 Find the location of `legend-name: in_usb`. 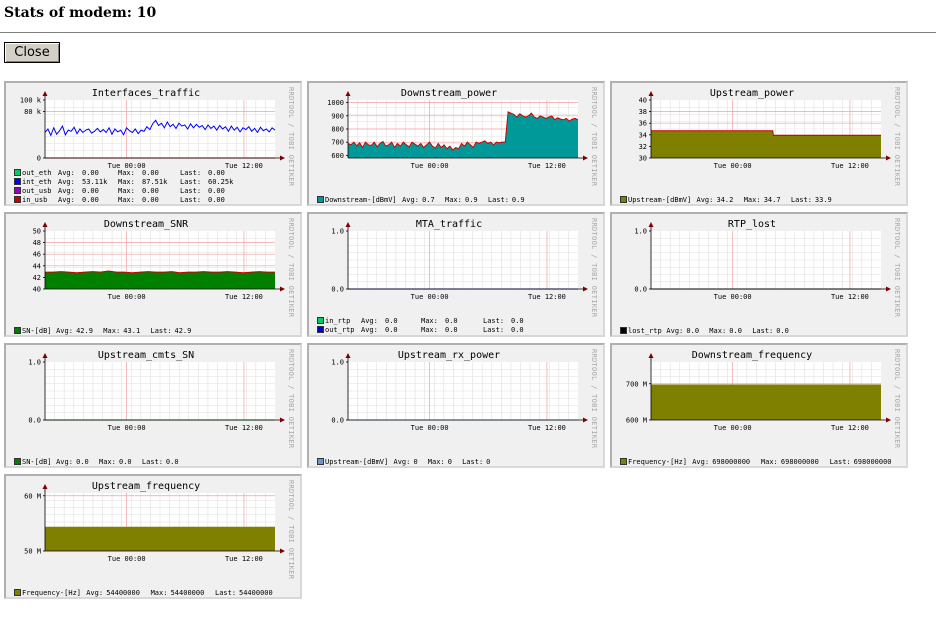

legend-name: in_usb is located at coordinates (35, 200).